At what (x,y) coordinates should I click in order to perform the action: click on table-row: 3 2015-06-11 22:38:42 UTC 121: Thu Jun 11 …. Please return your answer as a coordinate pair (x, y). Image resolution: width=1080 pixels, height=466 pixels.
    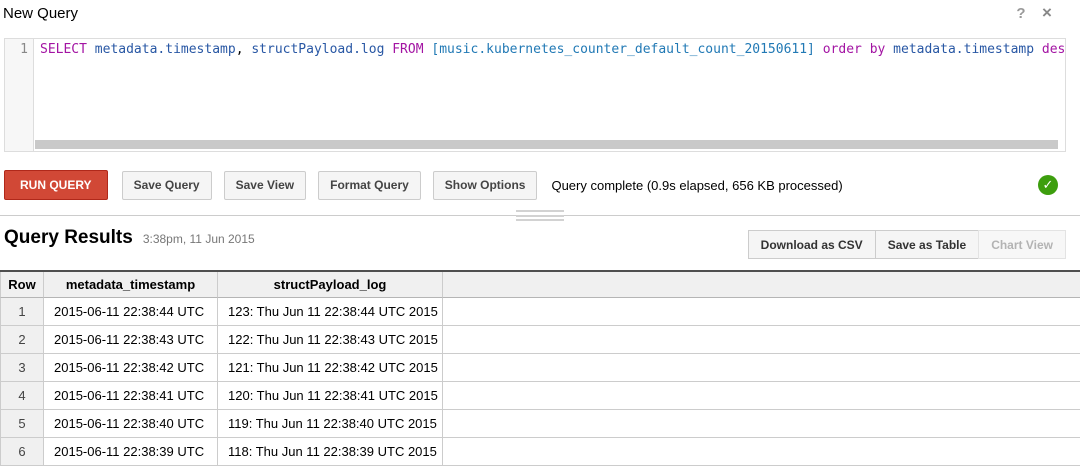
    Looking at the image, I should click on (540, 368).